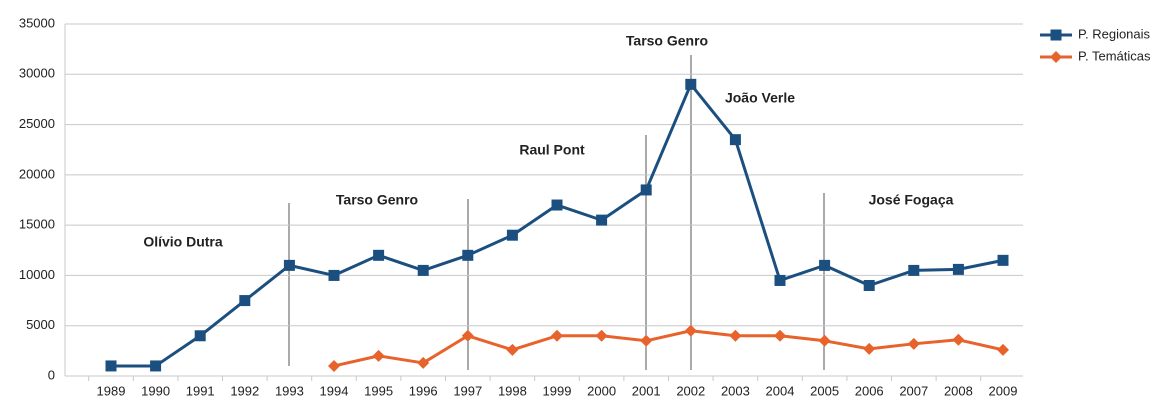 The image size is (1172, 404). What do you see at coordinates (37, 224) in the screenshot?
I see `y-tick-label: 15000` at bounding box center [37, 224].